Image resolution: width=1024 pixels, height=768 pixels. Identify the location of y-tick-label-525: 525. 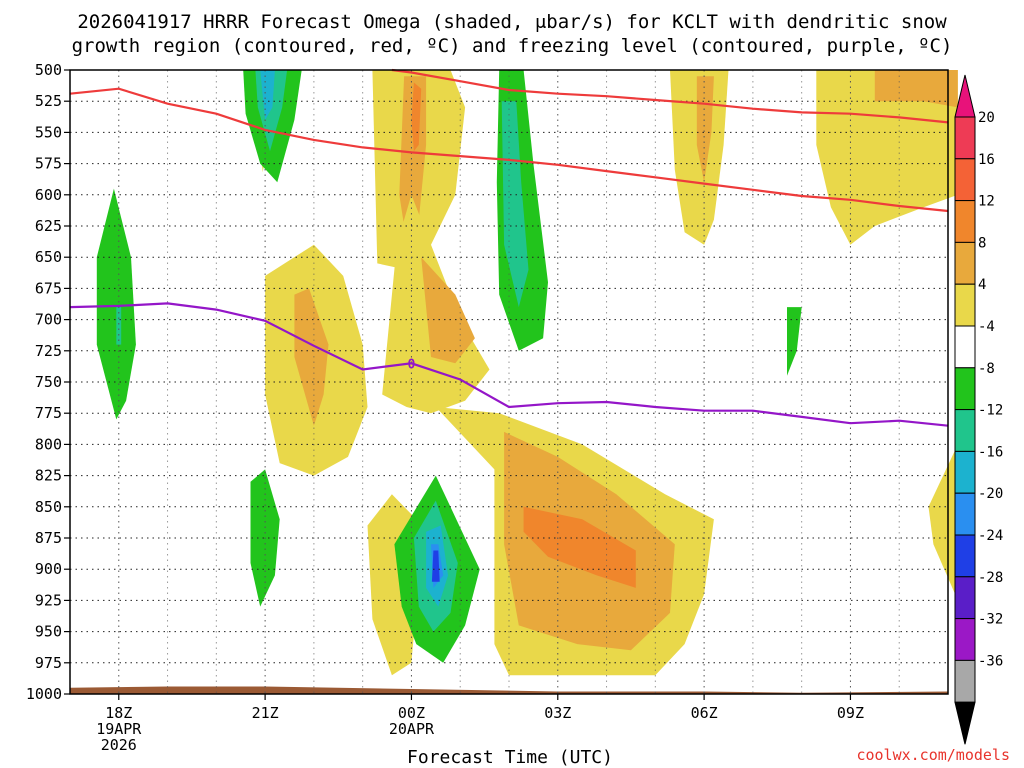
(48, 101).